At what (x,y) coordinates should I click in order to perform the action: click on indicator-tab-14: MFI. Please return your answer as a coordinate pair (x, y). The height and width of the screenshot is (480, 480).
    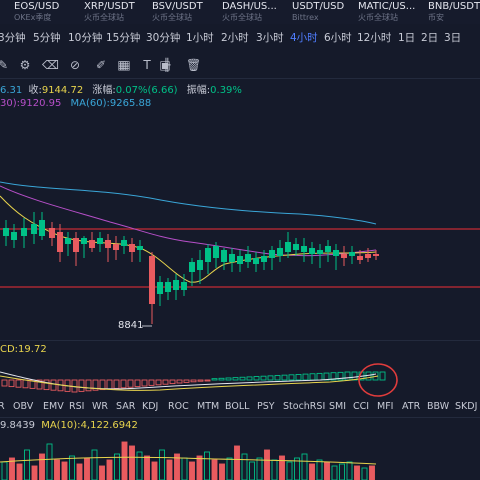
    Looking at the image, I should click on (385, 406).